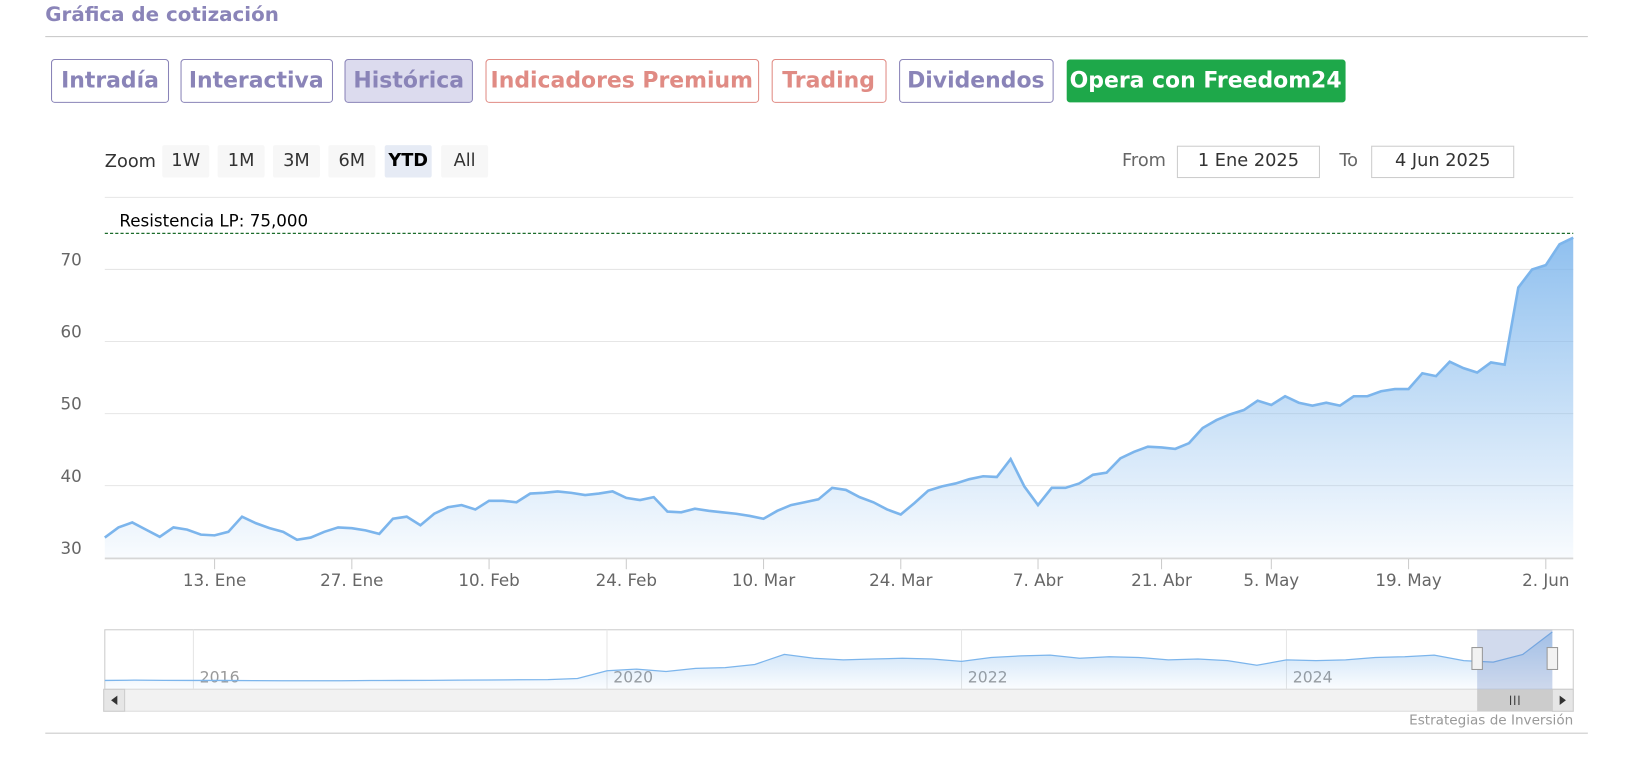 Image resolution: width=1630 pixels, height=776 pixels. What do you see at coordinates (838, 700) in the screenshot?
I see `scrollbar-track` at bounding box center [838, 700].